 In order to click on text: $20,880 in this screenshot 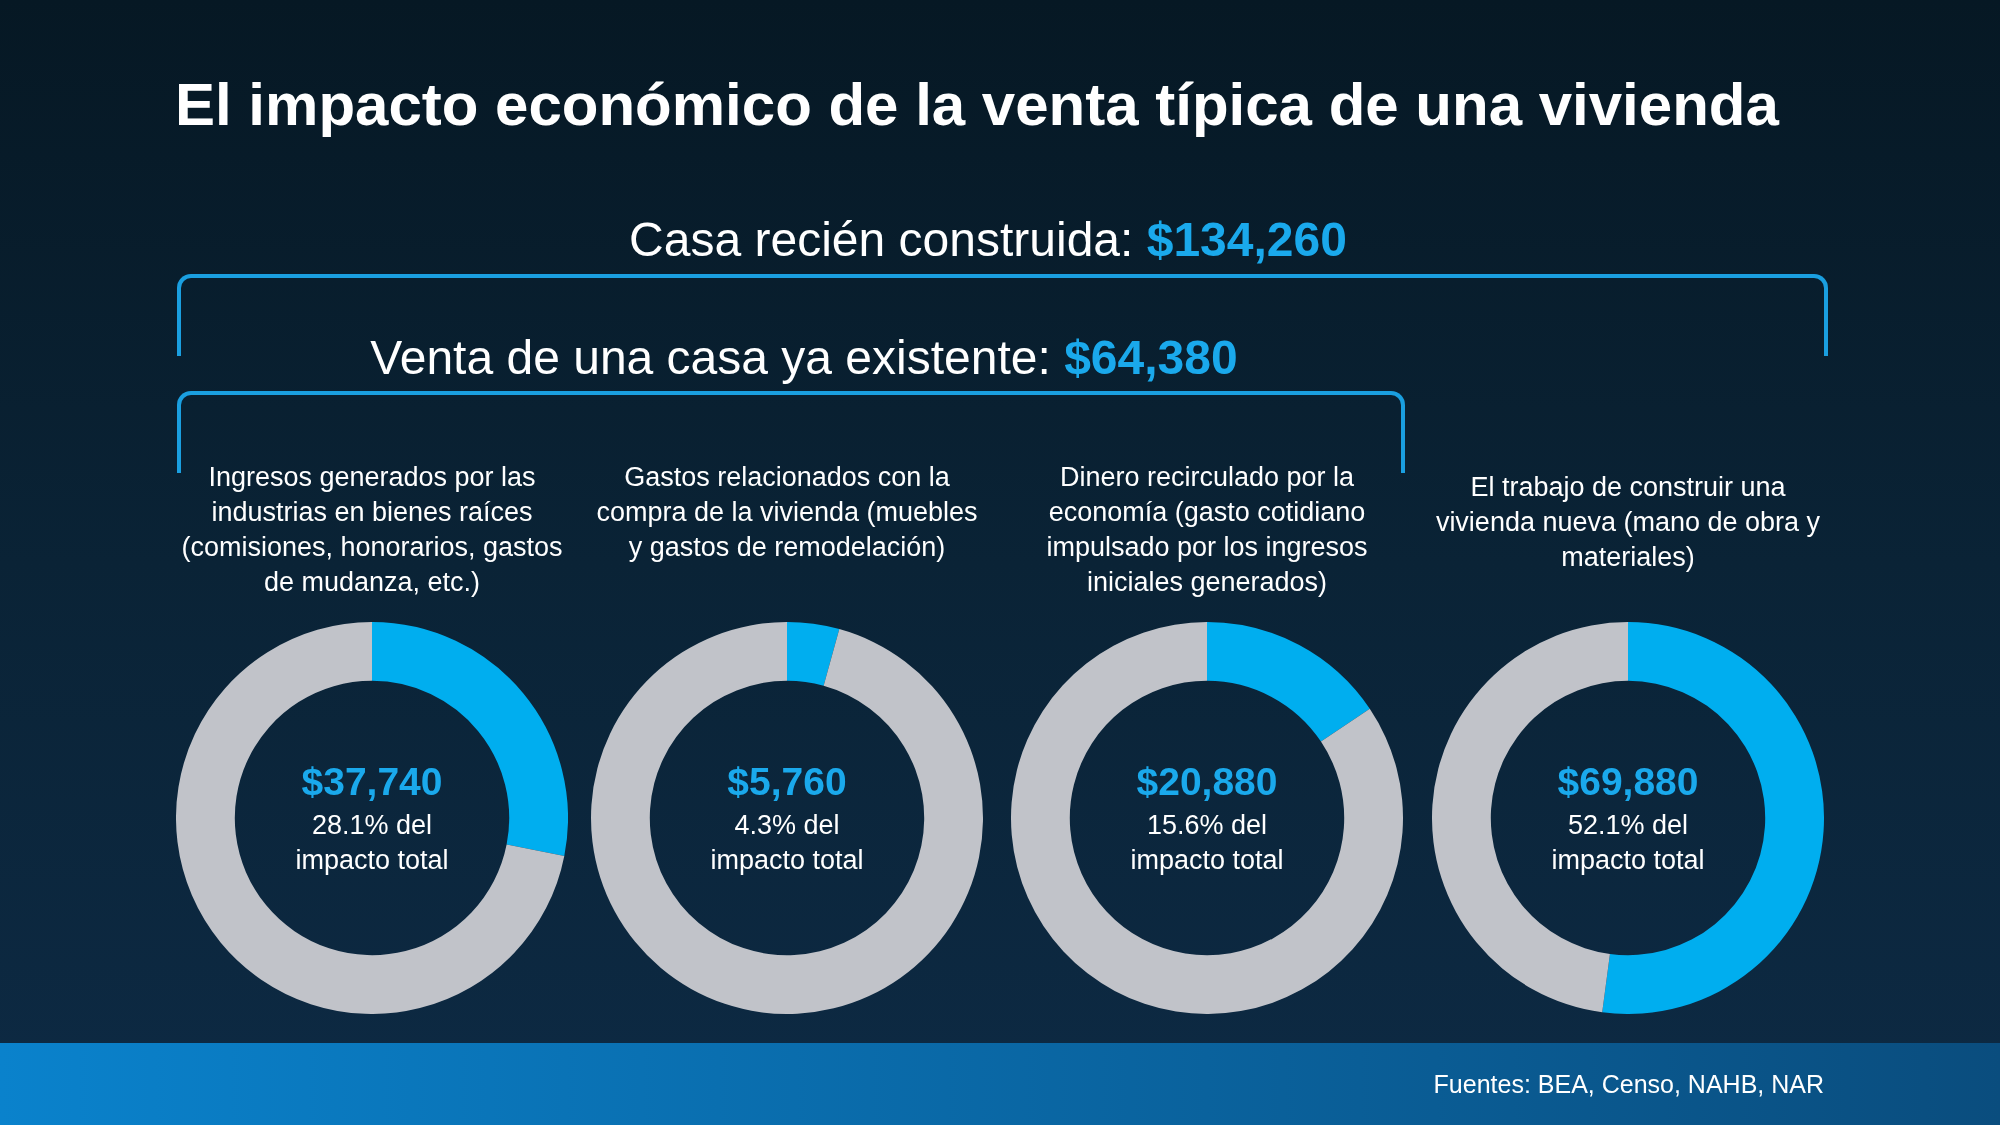, I will do `click(1207, 782)`.